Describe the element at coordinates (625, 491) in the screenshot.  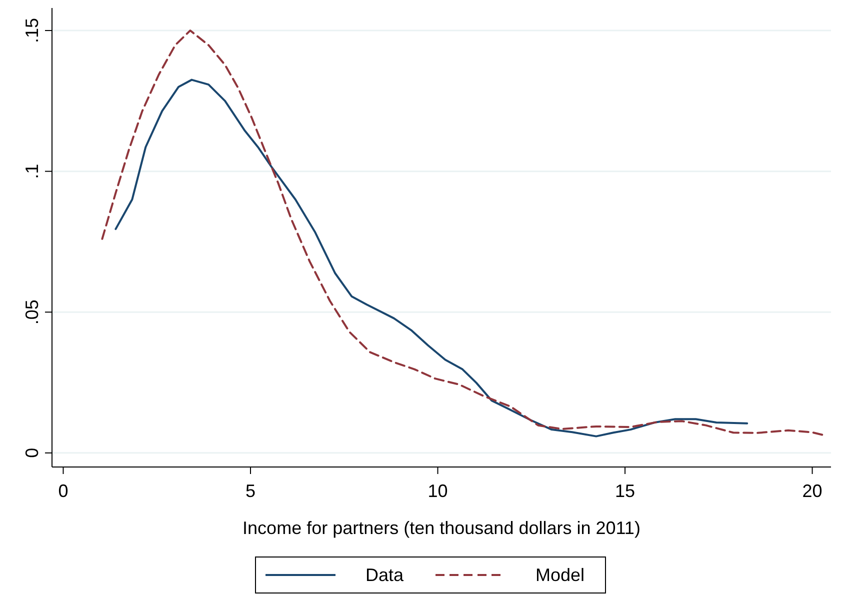
I see `x-tick-label: 15` at that location.